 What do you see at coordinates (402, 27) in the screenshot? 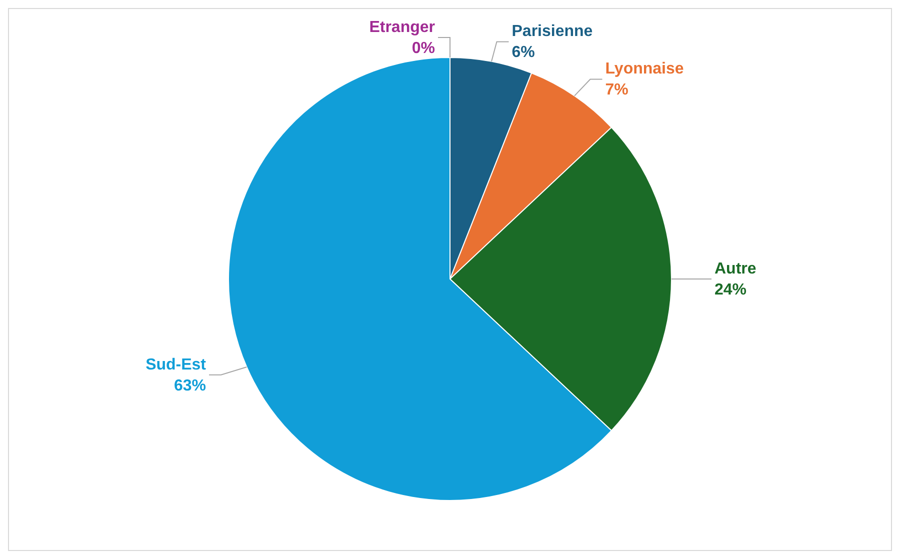
I see `category-label: Etranger` at bounding box center [402, 27].